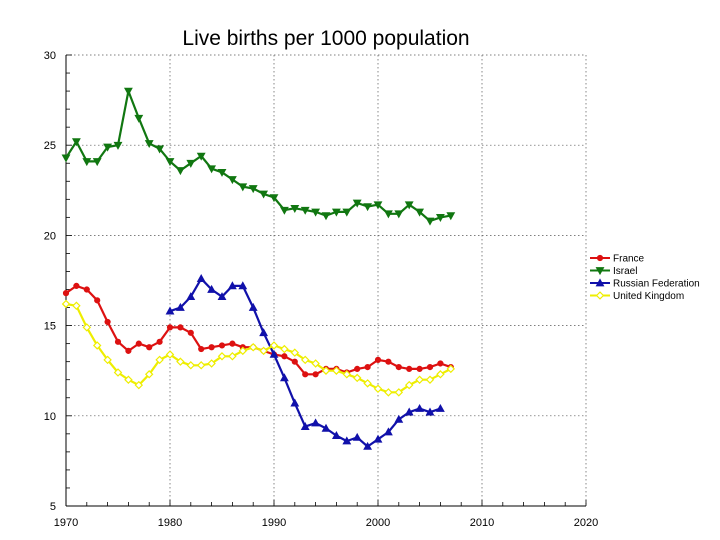 This screenshot has width=720, height=540. Describe the element at coordinates (180, 361) in the screenshot. I see `data-point-united-kingdom-1981` at that location.